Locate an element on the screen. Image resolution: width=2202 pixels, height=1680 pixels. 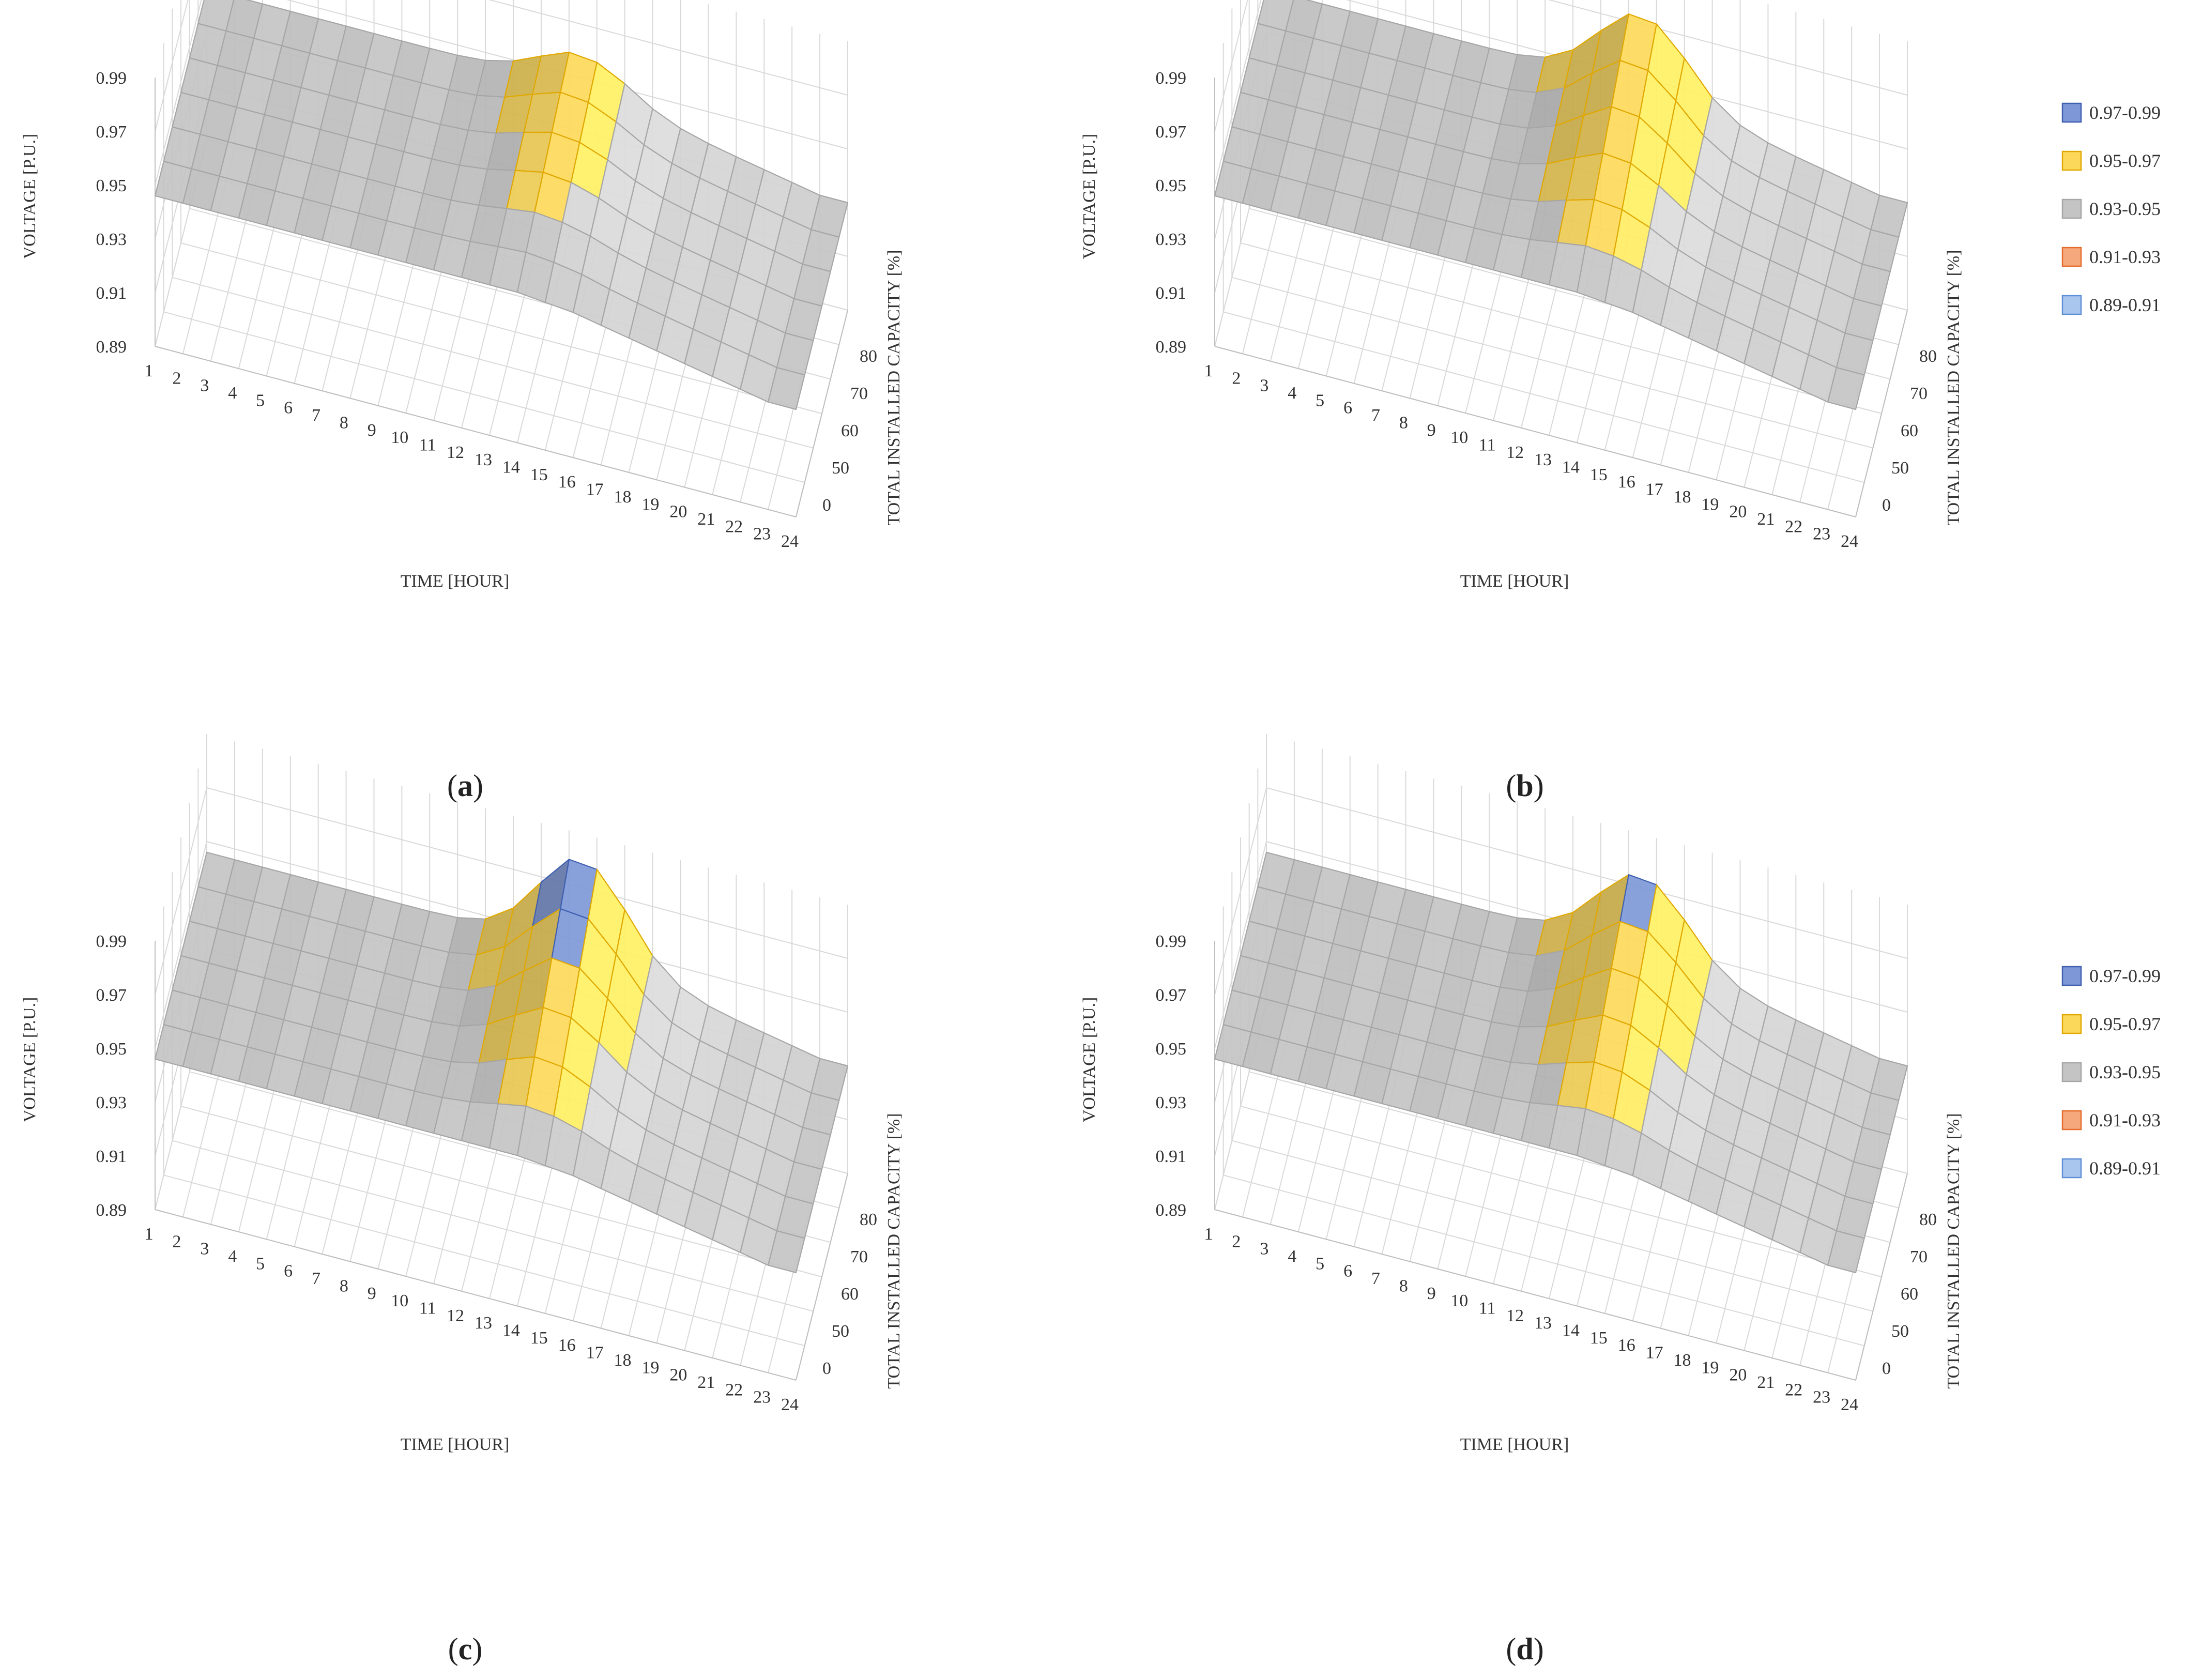
x-tick-label: 12 is located at coordinates (455, 1315).